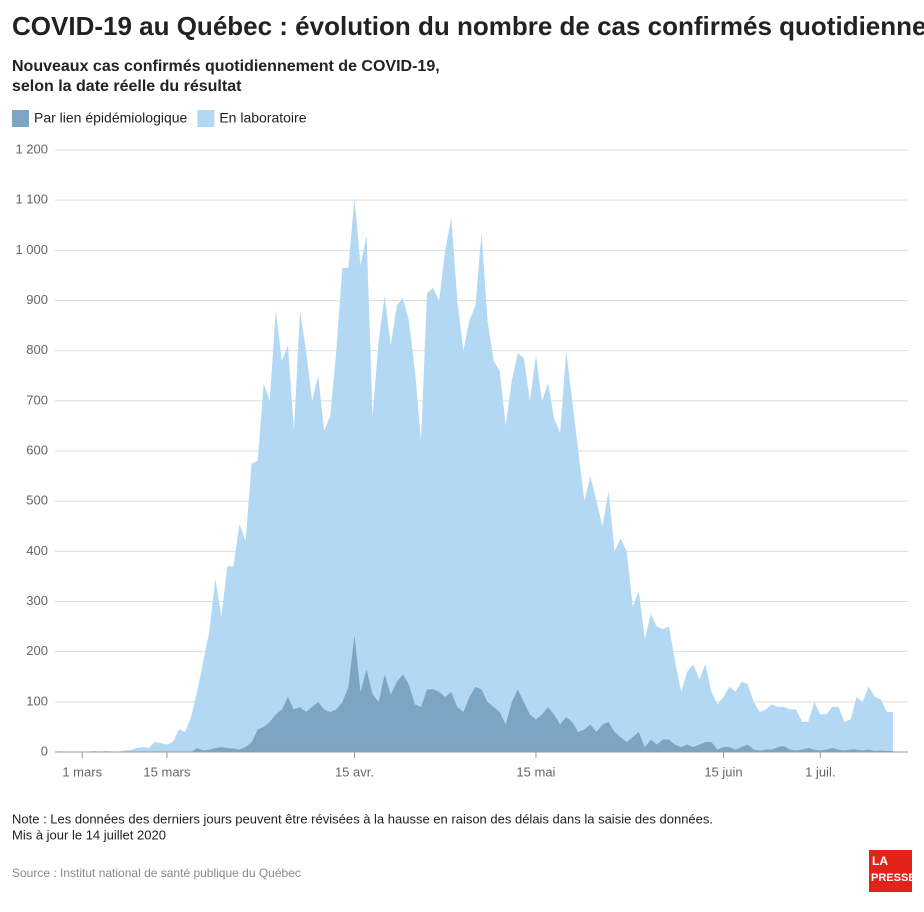 This screenshot has height=912, width=924. I want to click on y-tick-label: 1 100, so click(31, 199).